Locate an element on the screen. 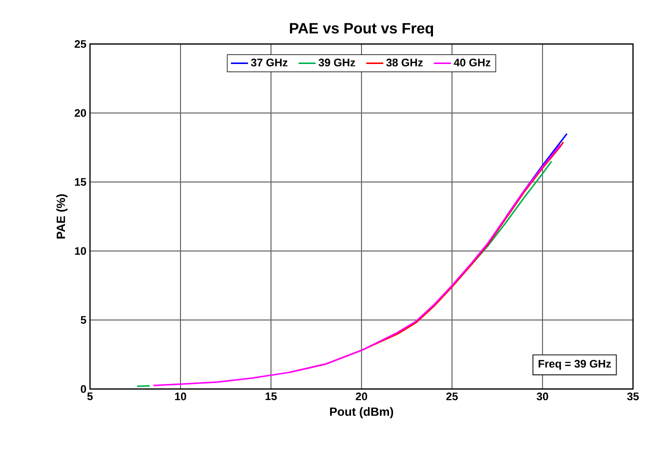  x-tick-label: 35 is located at coordinates (633, 396).